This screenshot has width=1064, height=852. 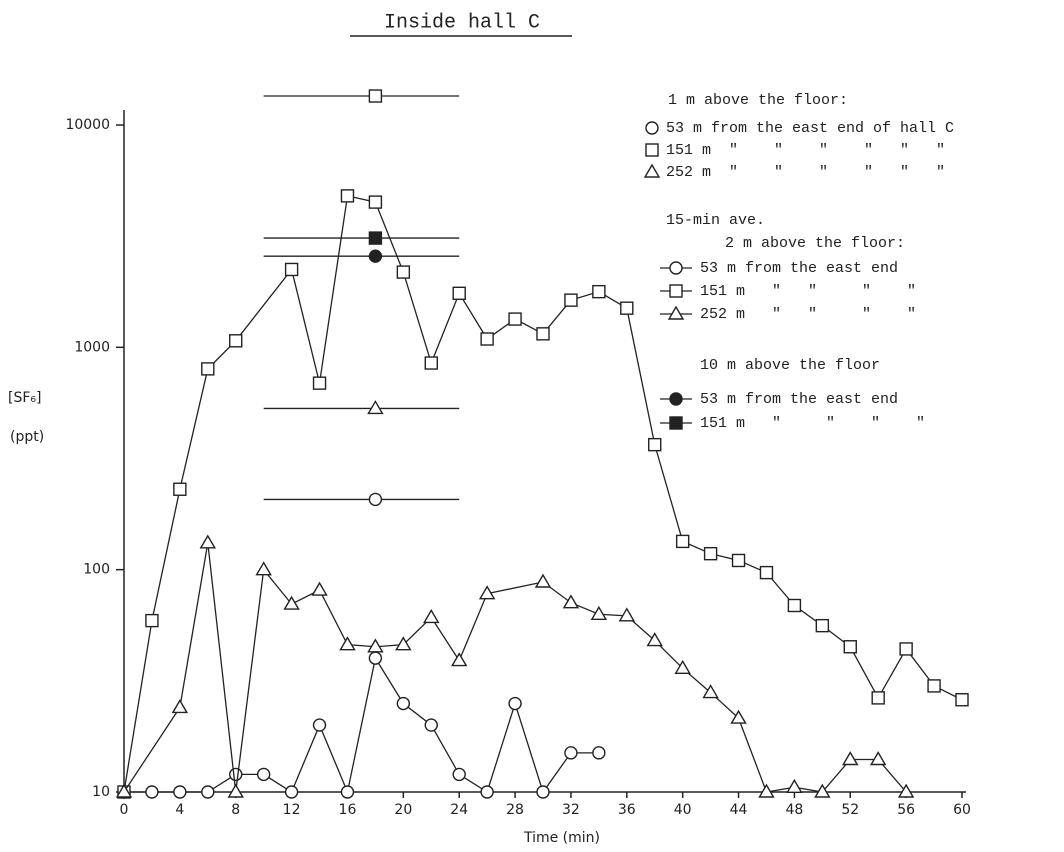 What do you see at coordinates (627, 810) in the screenshot?
I see `x-tick-label: 36` at bounding box center [627, 810].